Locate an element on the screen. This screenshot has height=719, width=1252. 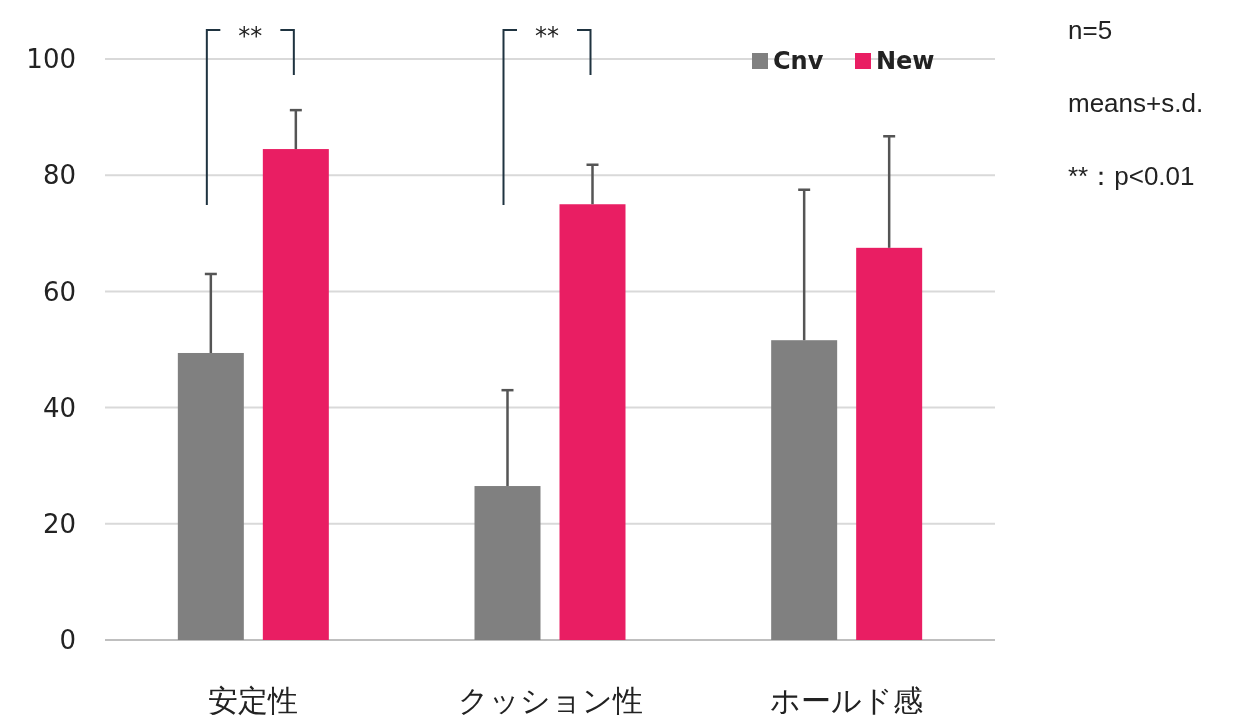
text: means+s.d. is located at coordinates (1136, 103).